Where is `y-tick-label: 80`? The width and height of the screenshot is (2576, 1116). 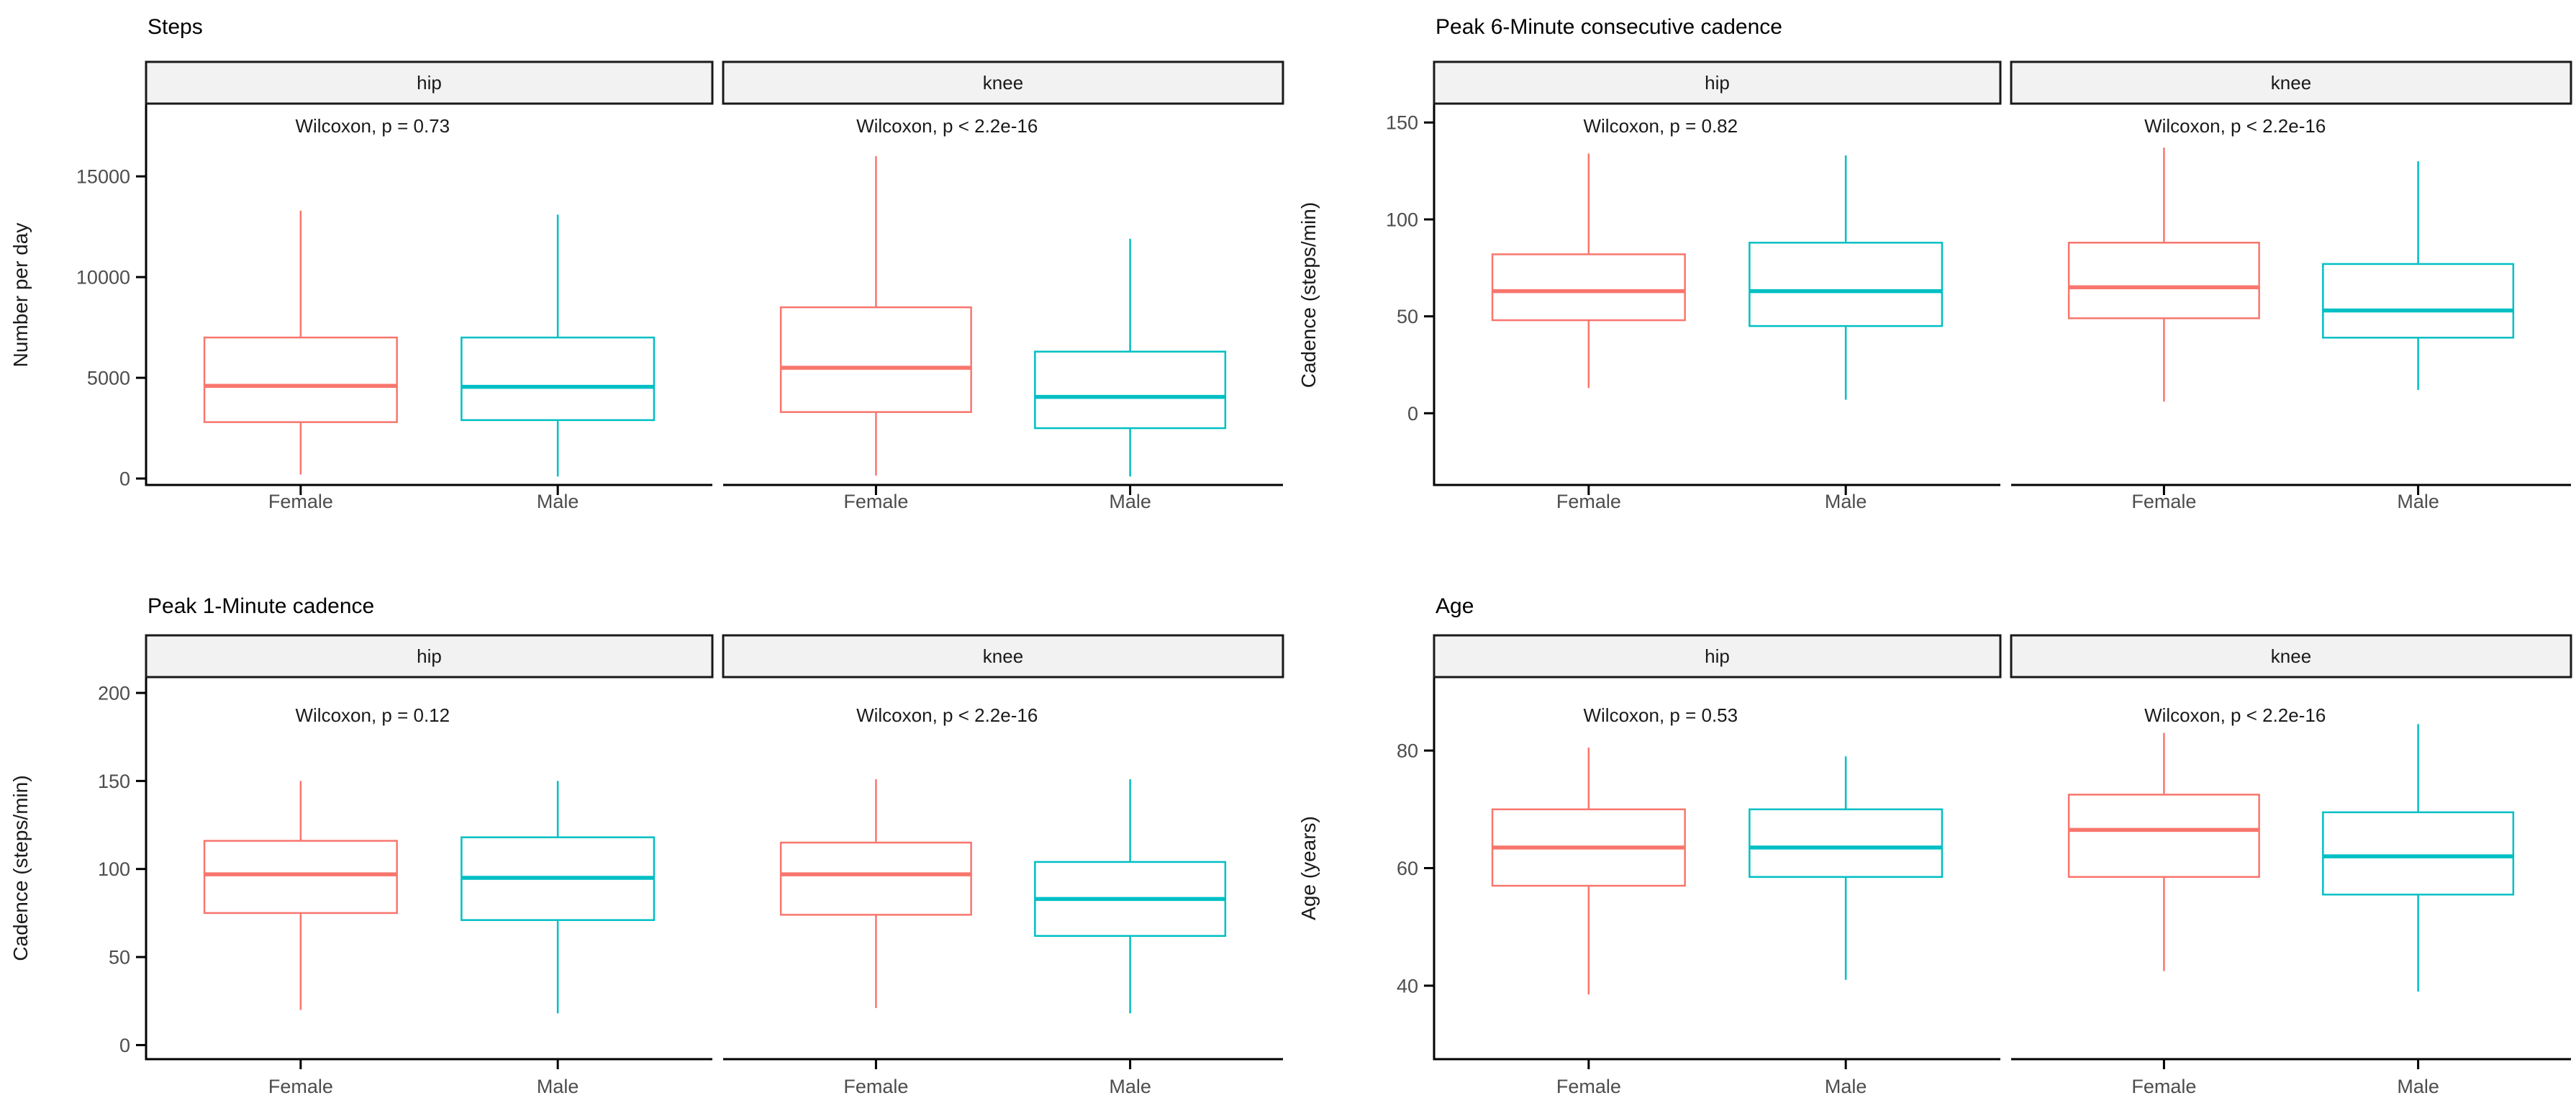 y-tick-label: 80 is located at coordinates (1407, 751).